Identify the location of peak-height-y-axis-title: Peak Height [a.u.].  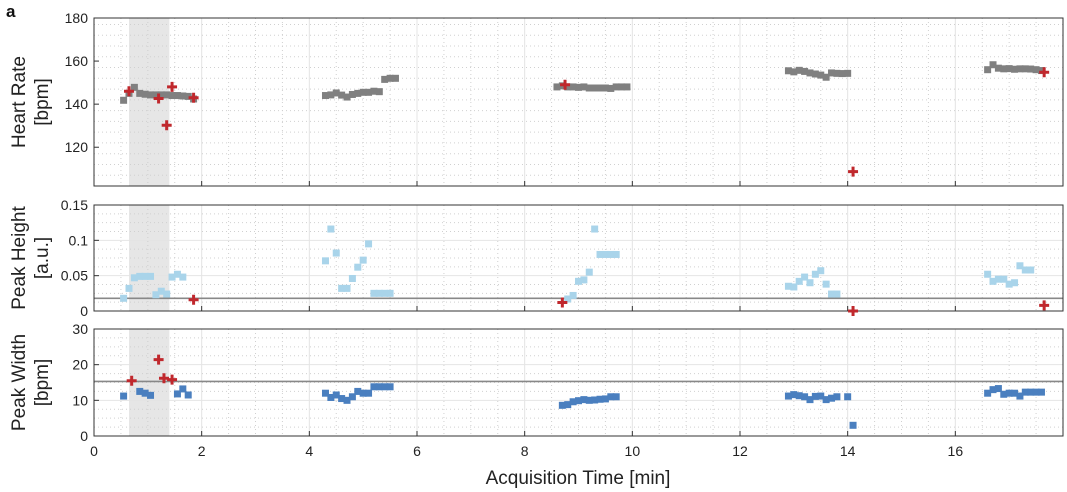
(31, 258).